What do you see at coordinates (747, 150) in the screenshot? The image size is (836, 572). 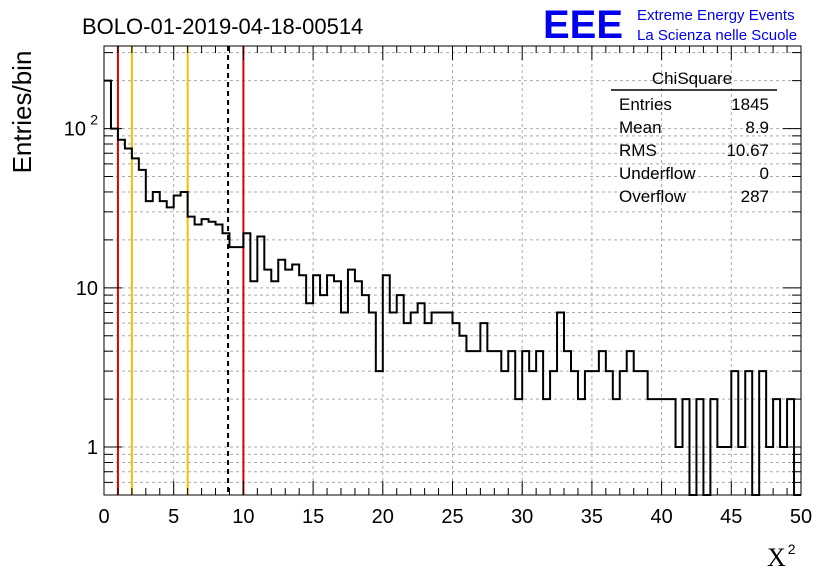 I see `stats-row-value: 10.67` at bounding box center [747, 150].